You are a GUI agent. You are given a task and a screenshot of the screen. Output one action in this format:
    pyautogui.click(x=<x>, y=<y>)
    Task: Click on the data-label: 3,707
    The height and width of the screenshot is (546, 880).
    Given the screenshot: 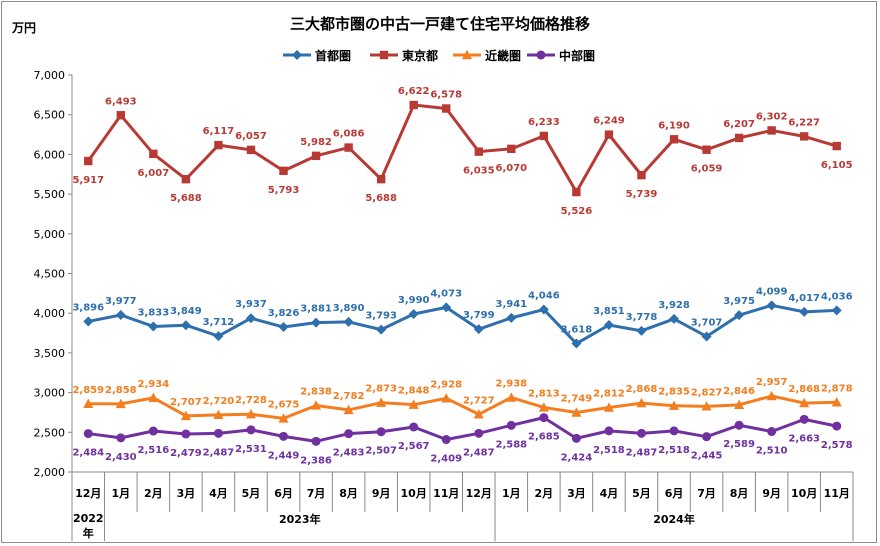 What is the action you would take?
    pyautogui.click(x=707, y=322)
    